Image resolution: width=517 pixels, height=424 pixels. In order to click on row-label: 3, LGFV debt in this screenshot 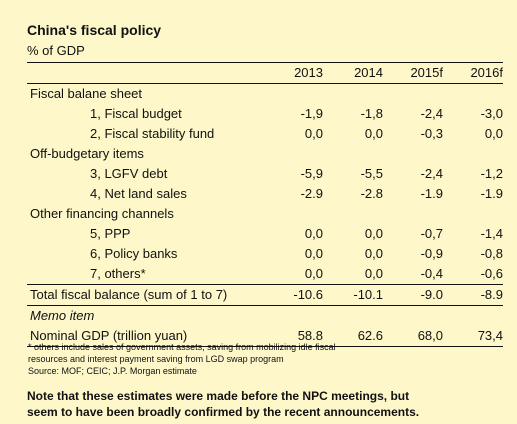, I will do `click(129, 173)`.